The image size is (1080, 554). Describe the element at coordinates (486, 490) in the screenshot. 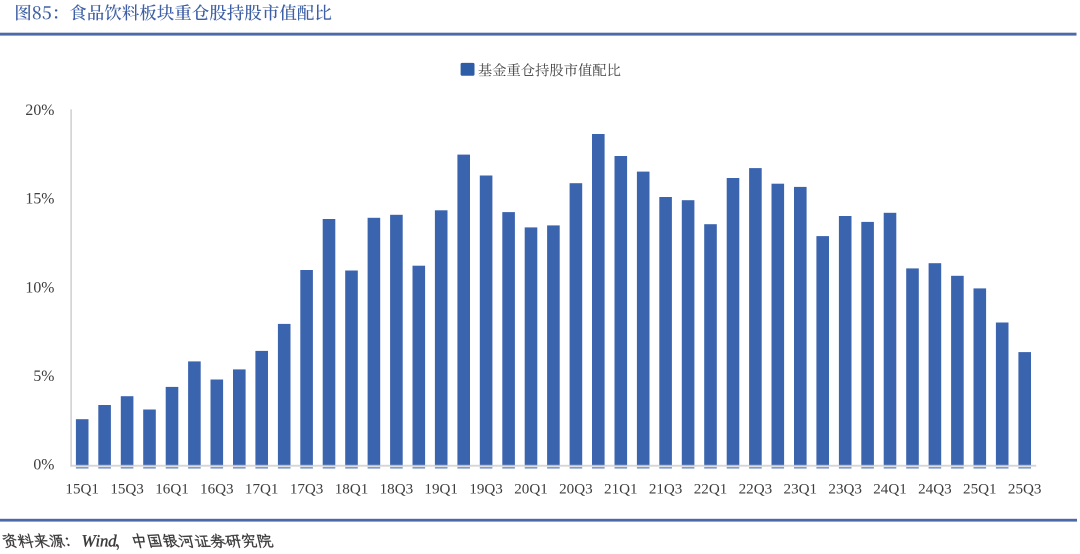

I see `svg-text: 19Q3` at that location.